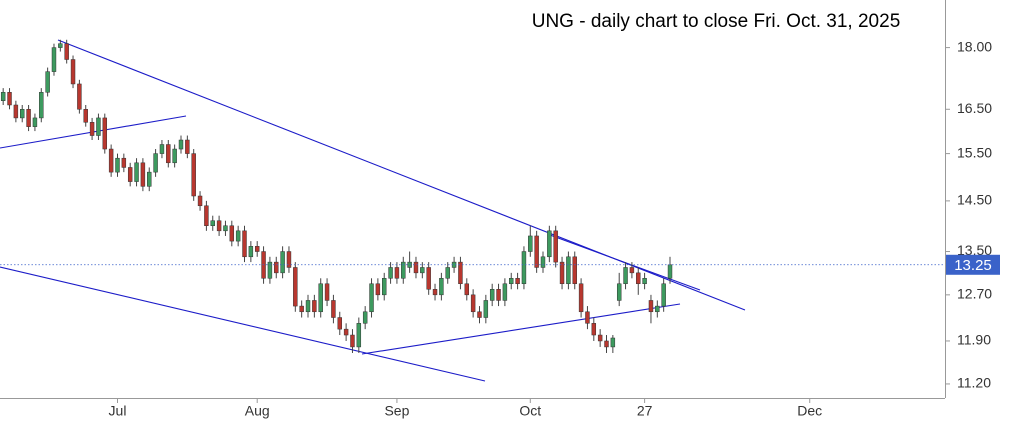 The height and width of the screenshot is (426, 1009). I want to click on y-tick-label: 14.50, so click(974, 200).